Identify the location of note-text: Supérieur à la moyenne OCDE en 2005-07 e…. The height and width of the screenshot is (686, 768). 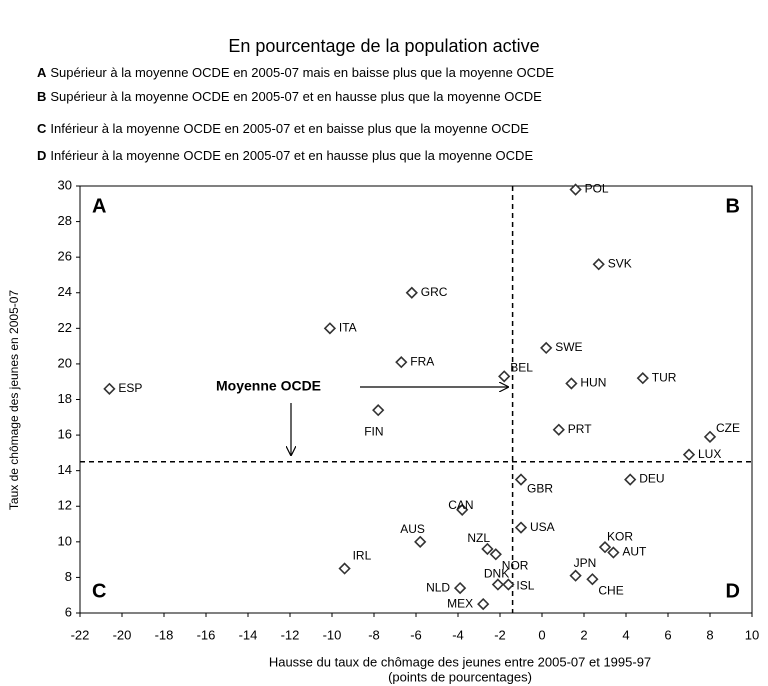
(296, 96).